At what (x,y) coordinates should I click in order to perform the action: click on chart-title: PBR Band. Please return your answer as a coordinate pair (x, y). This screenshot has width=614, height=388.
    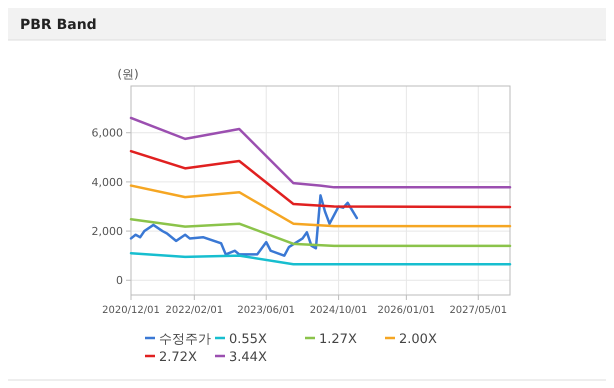
    Looking at the image, I should click on (58, 25).